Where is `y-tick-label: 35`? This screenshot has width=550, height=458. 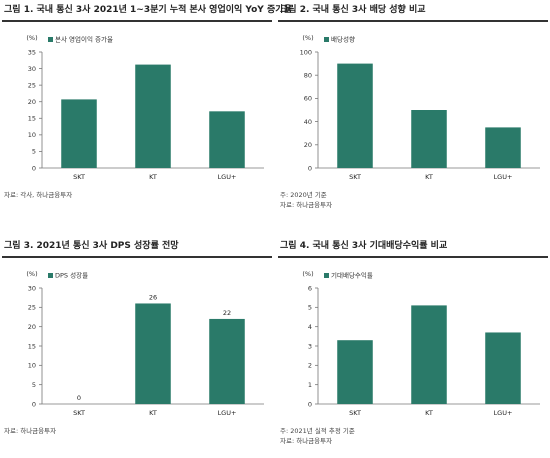 y-tick-label: 35 is located at coordinates (32, 52).